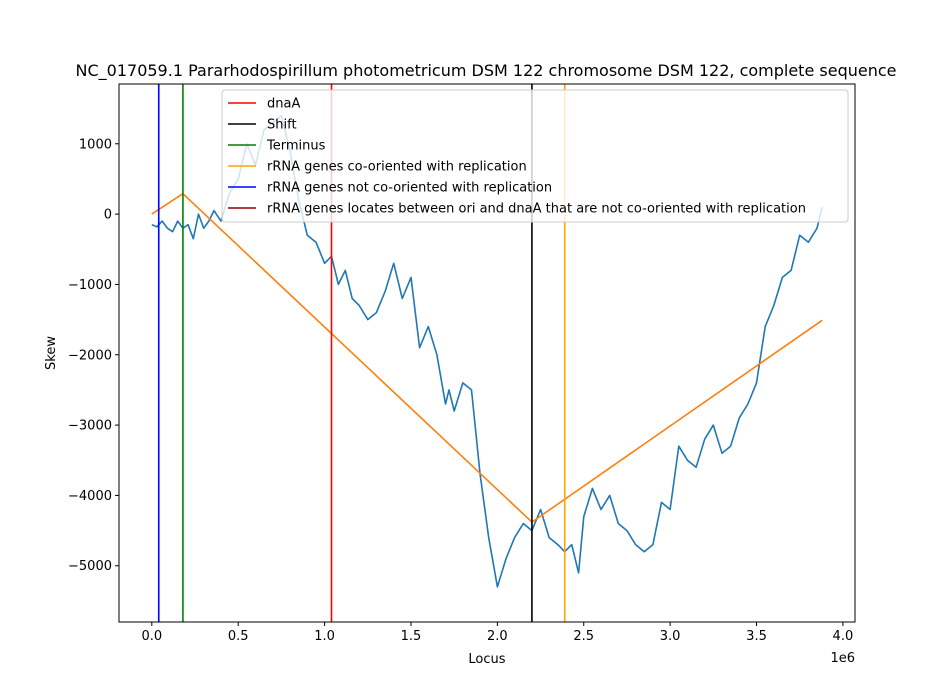 This screenshot has width=950, height=700. I want to click on y-tick-label: −1000, so click(90, 285).